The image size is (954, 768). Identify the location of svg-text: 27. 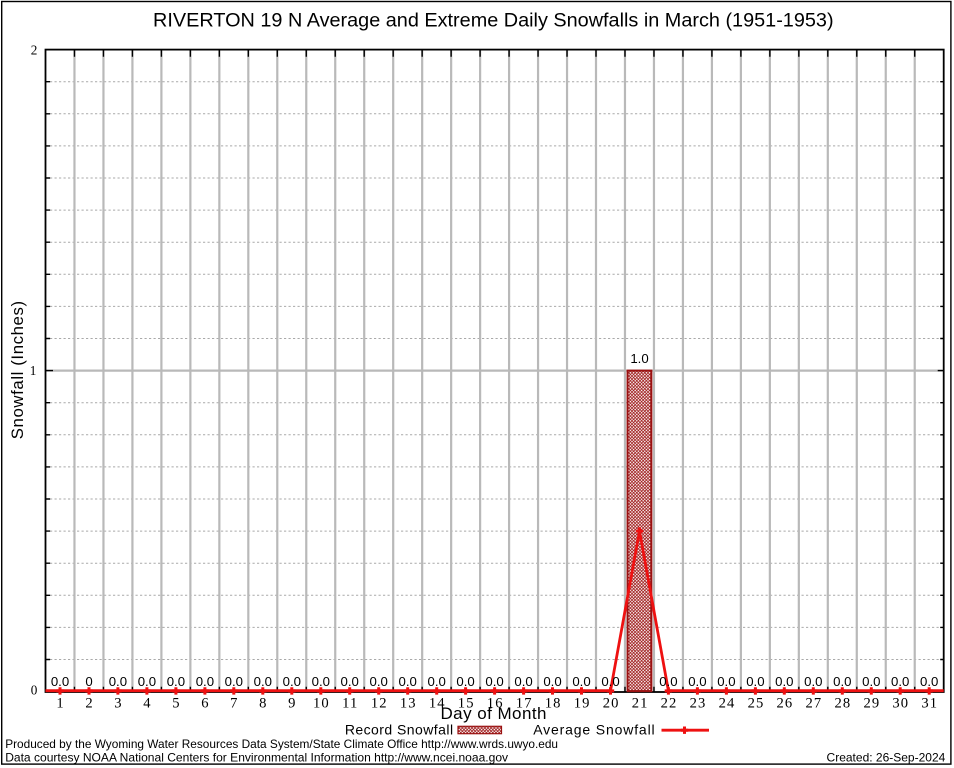
(814, 704).